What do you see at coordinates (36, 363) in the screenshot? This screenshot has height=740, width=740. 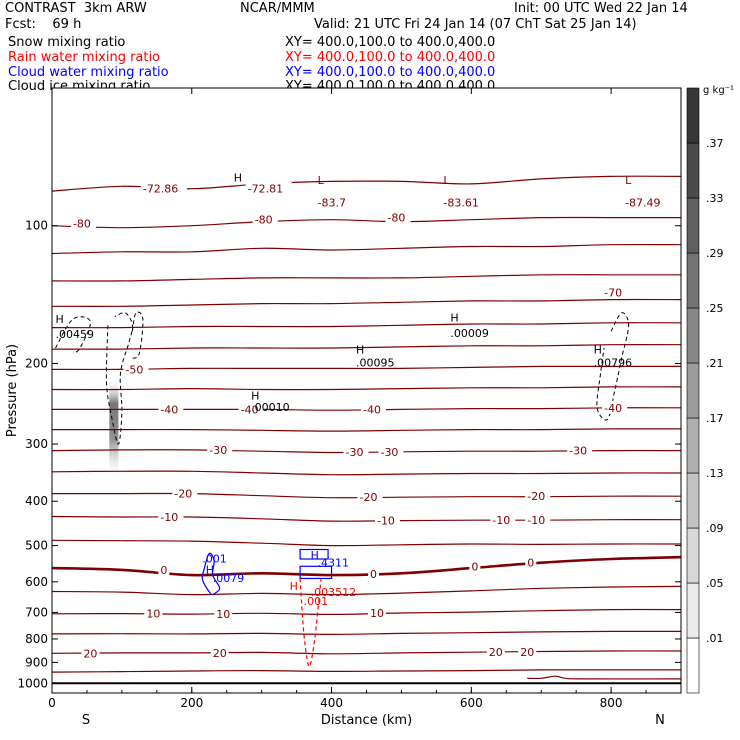 I see `y-tick-label: 200` at bounding box center [36, 363].